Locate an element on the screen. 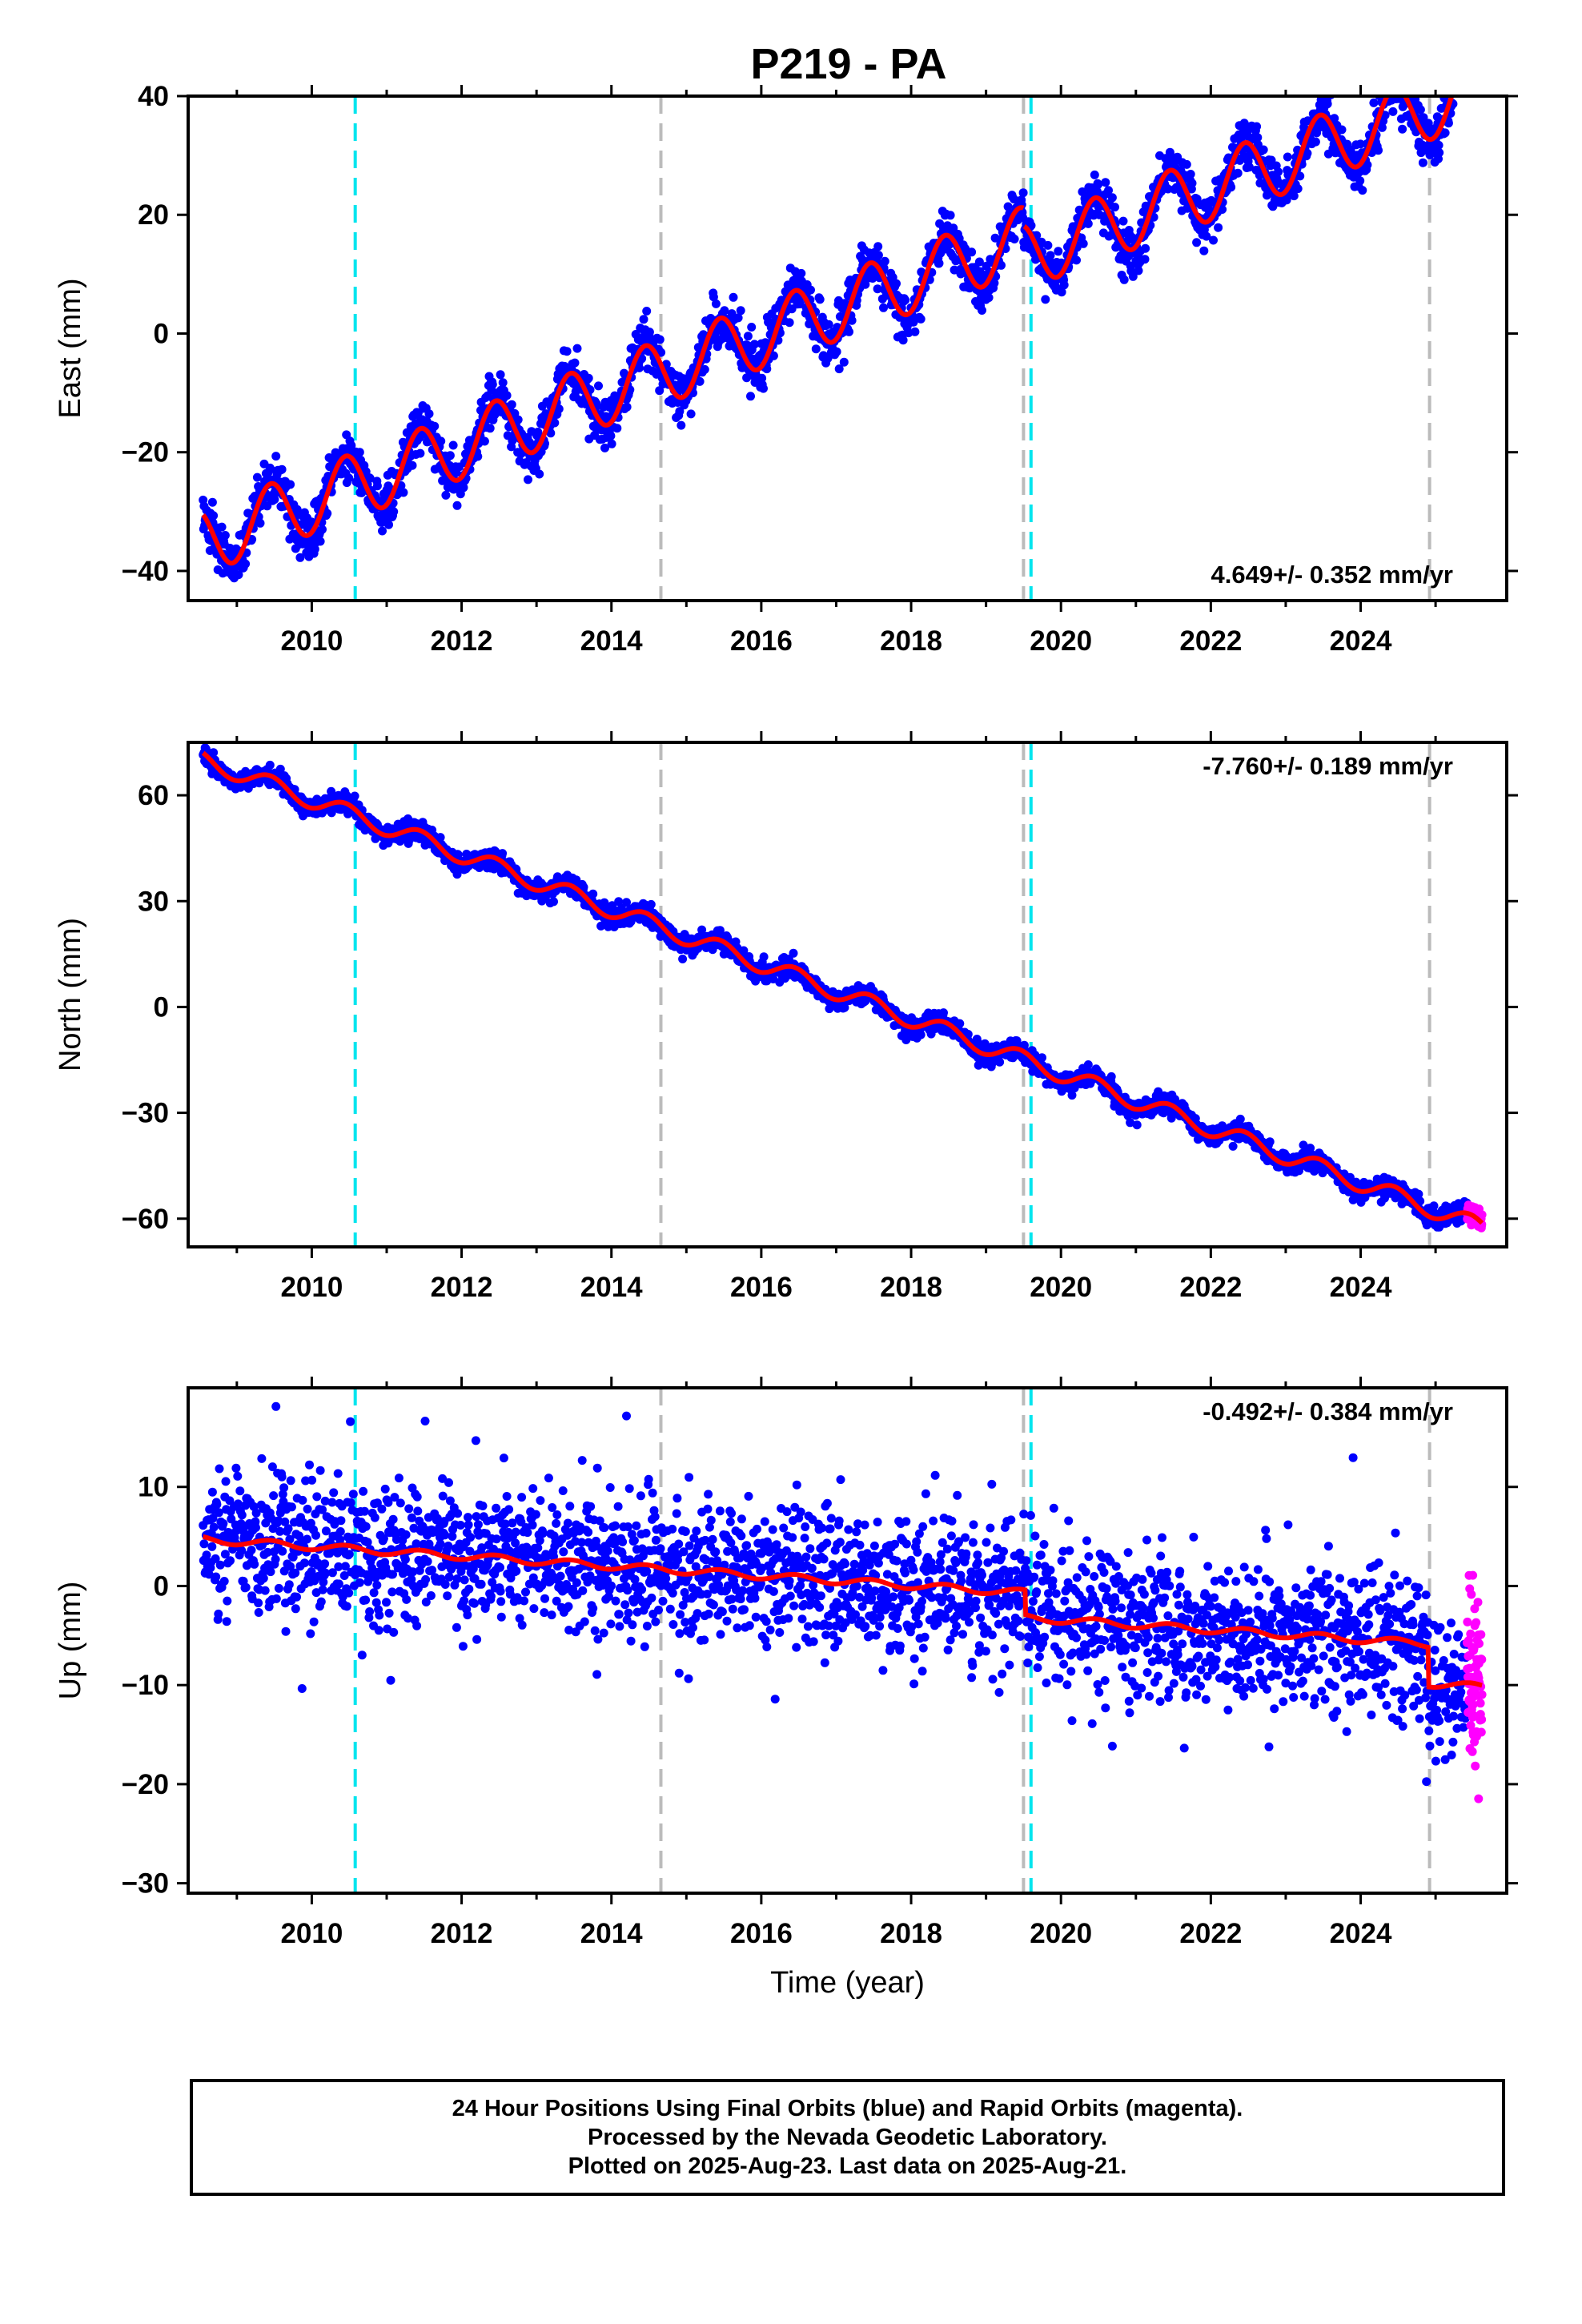 The width and height of the screenshot is (1582, 2324). x-tick-label-east: 2022 is located at coordinates (1210, 641).